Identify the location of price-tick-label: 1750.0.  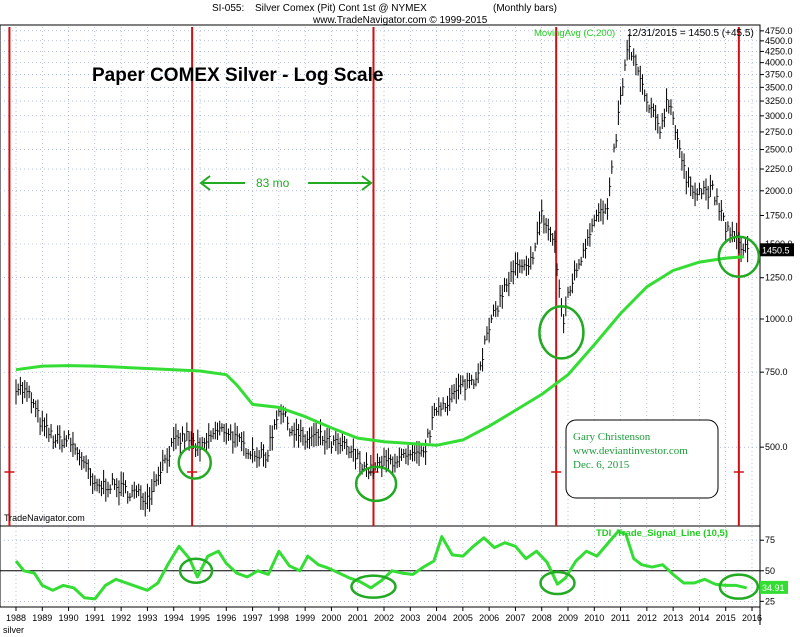
(779, 216).